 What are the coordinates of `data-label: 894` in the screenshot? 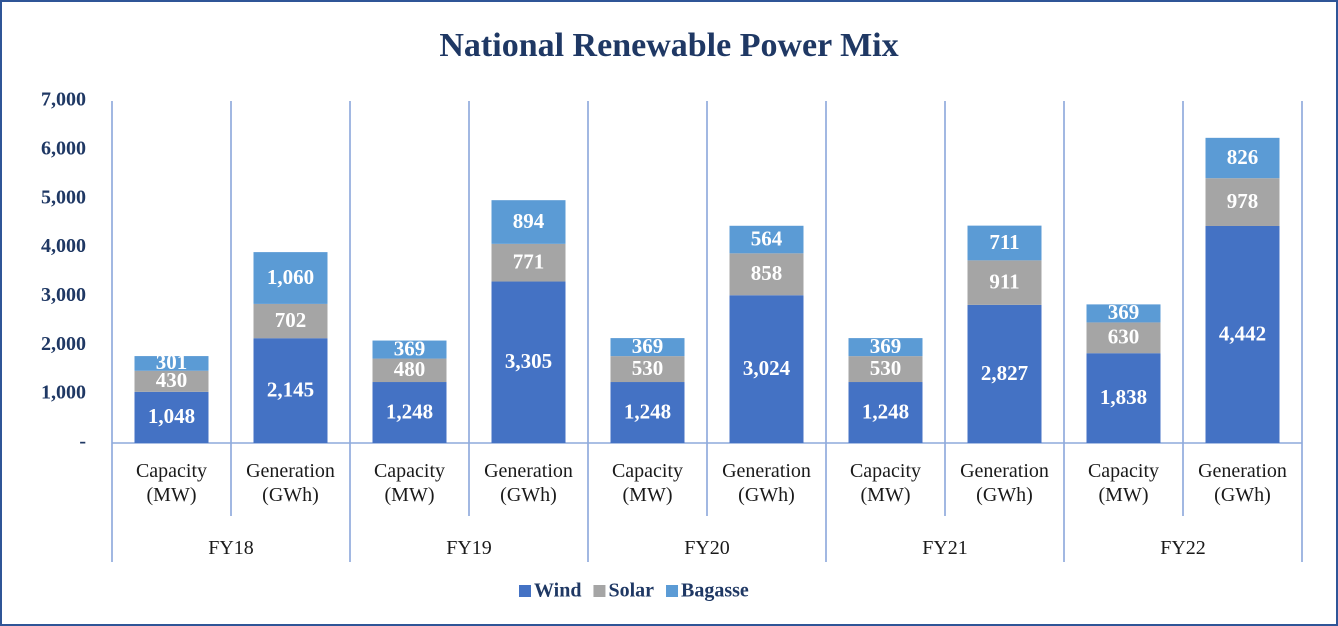 It's located at (529, 221).